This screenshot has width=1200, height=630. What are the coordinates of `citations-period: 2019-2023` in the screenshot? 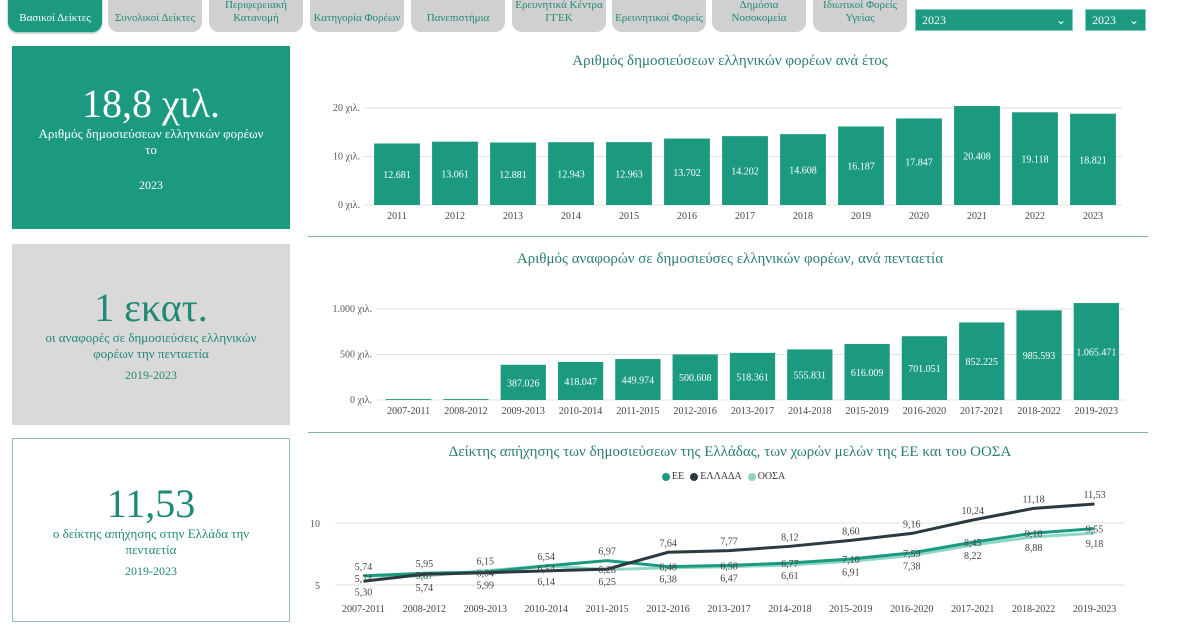 It's located at (151, 375).